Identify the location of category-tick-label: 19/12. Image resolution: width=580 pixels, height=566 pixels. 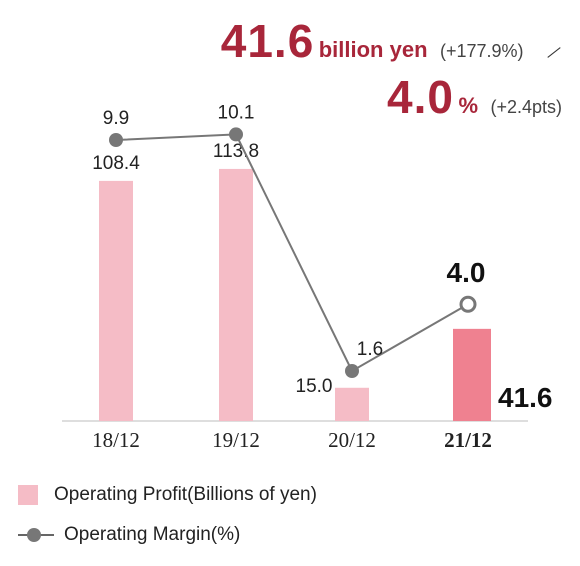
(236, 440).